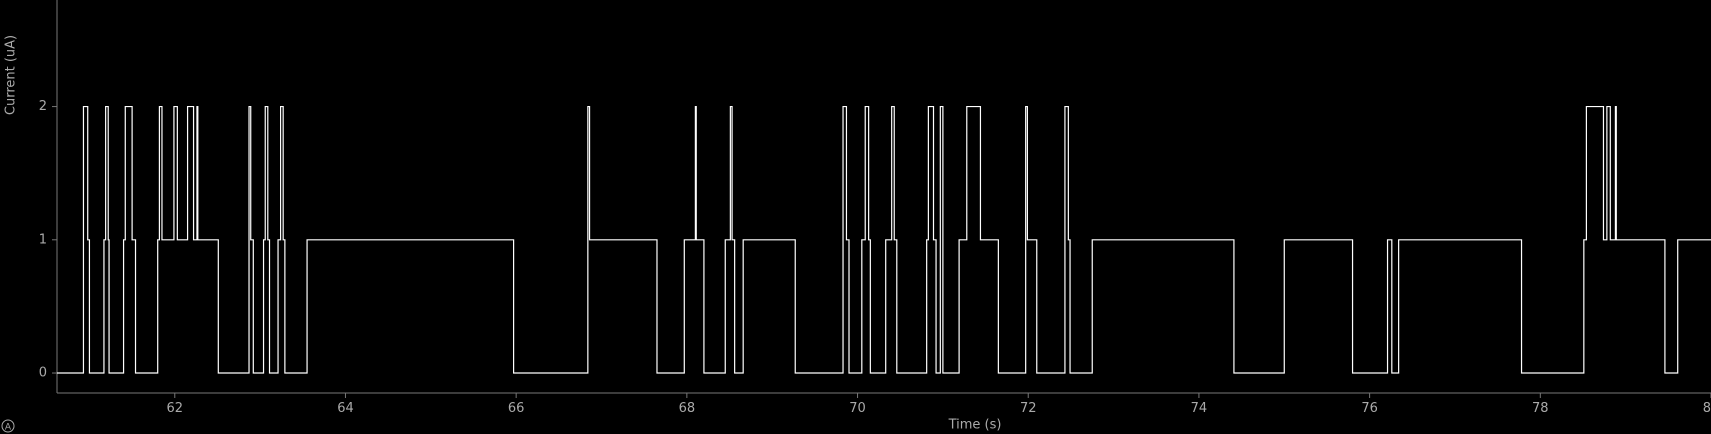 This screenshot has width=1711, height=434. Describe the element at coordinates (516, 408) in the screenshot. I see `x-tick-label: 66` at that location.